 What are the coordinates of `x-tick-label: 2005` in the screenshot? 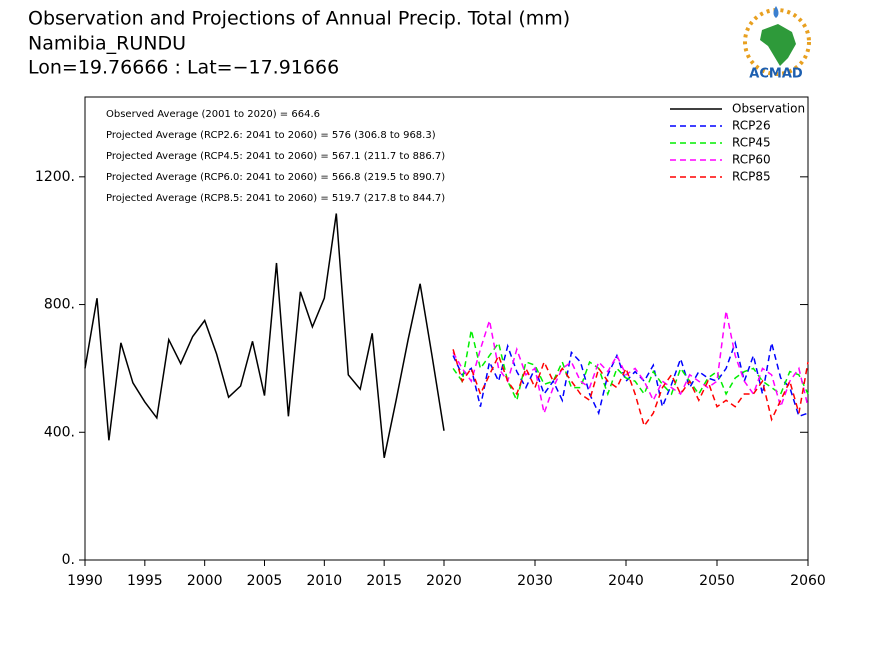 It's located at (265, 581).